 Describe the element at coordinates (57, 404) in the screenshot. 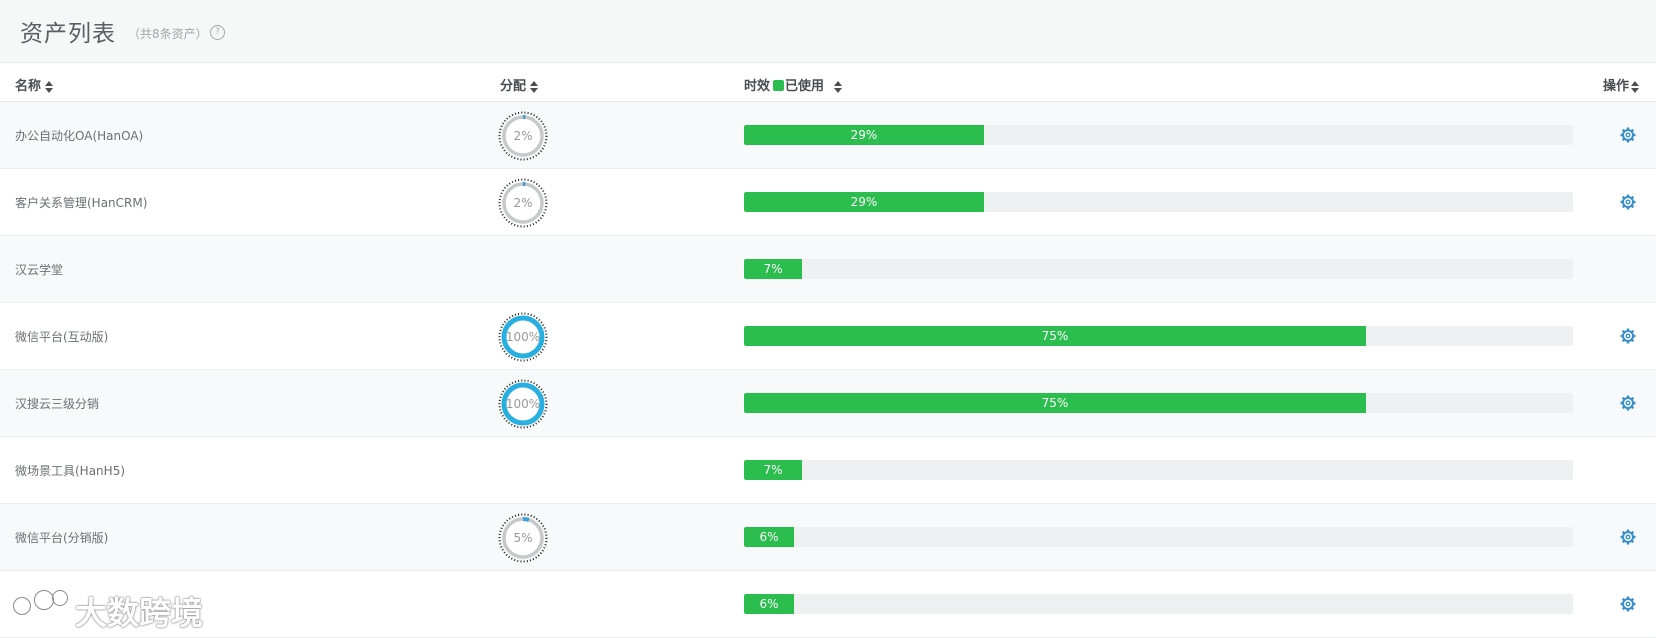

I see `asset-name: 汉搜云三级分销` at that location.